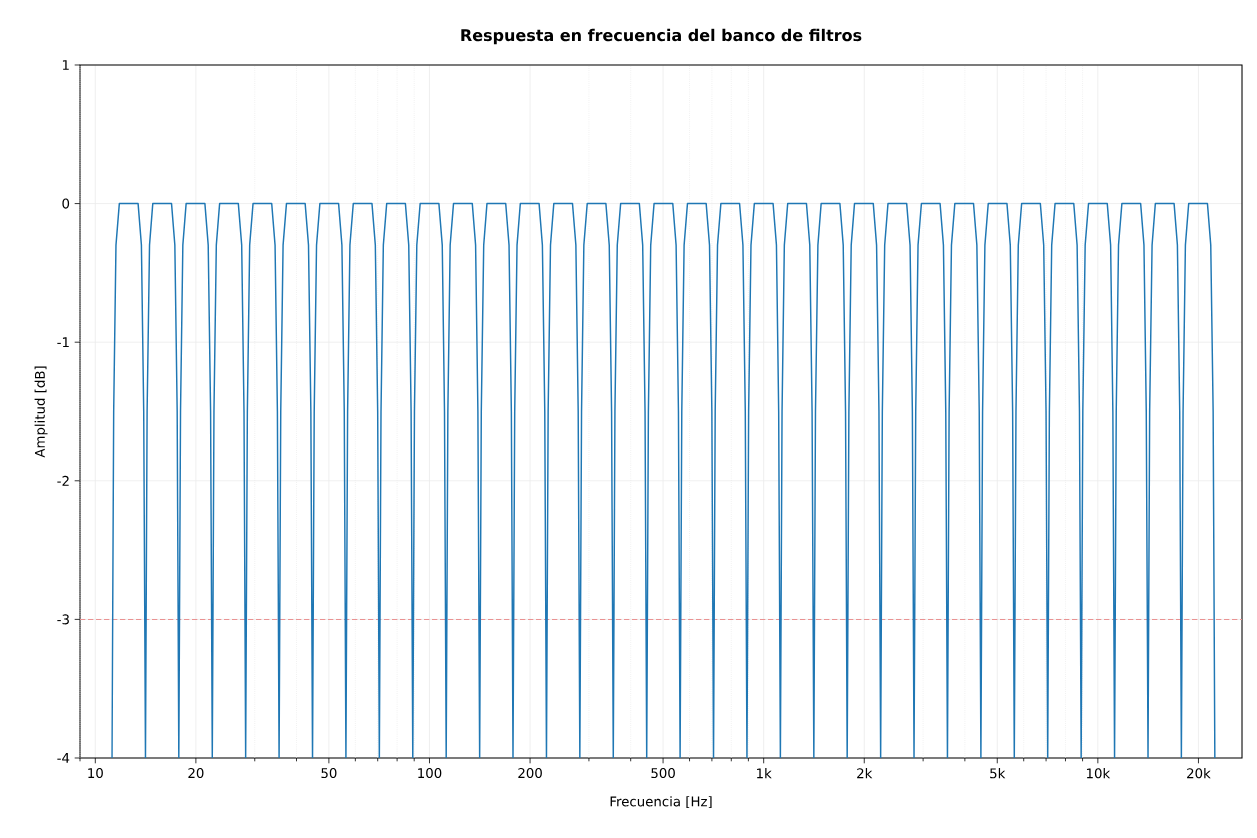 This screenshot has height=838, width=1257. Describe the element at coordinates (41, 412) in the screenshot. I see `y-axis-title: Amplitud [dB]` at that location.